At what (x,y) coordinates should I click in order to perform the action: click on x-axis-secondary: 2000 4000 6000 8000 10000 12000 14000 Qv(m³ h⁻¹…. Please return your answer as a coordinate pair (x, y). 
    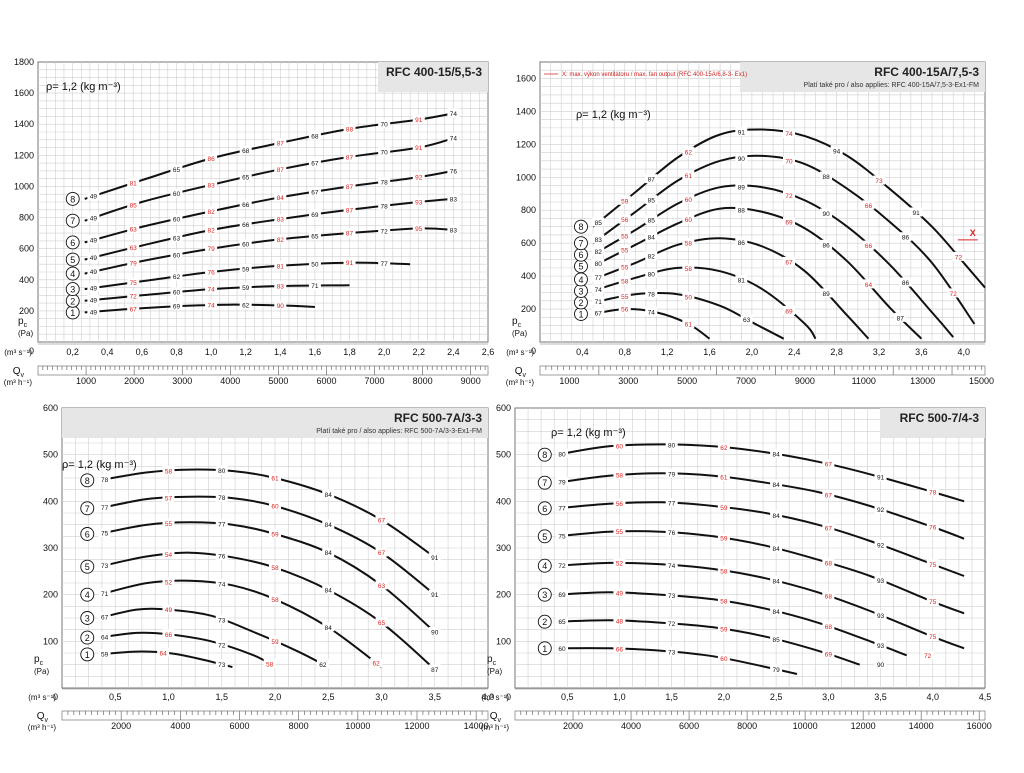
    Looking at the image, I should click on (258, 721).